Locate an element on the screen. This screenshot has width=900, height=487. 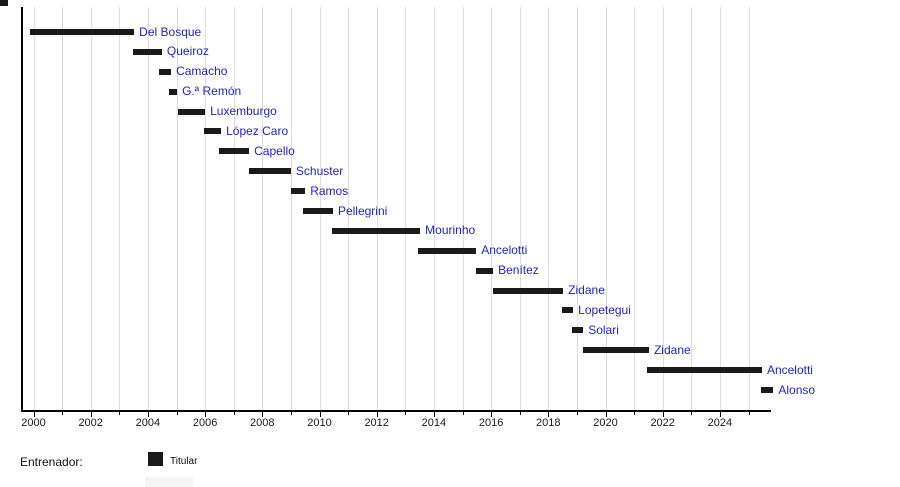
coach-label: G.ª Remón is located at coordinates (212, 91).